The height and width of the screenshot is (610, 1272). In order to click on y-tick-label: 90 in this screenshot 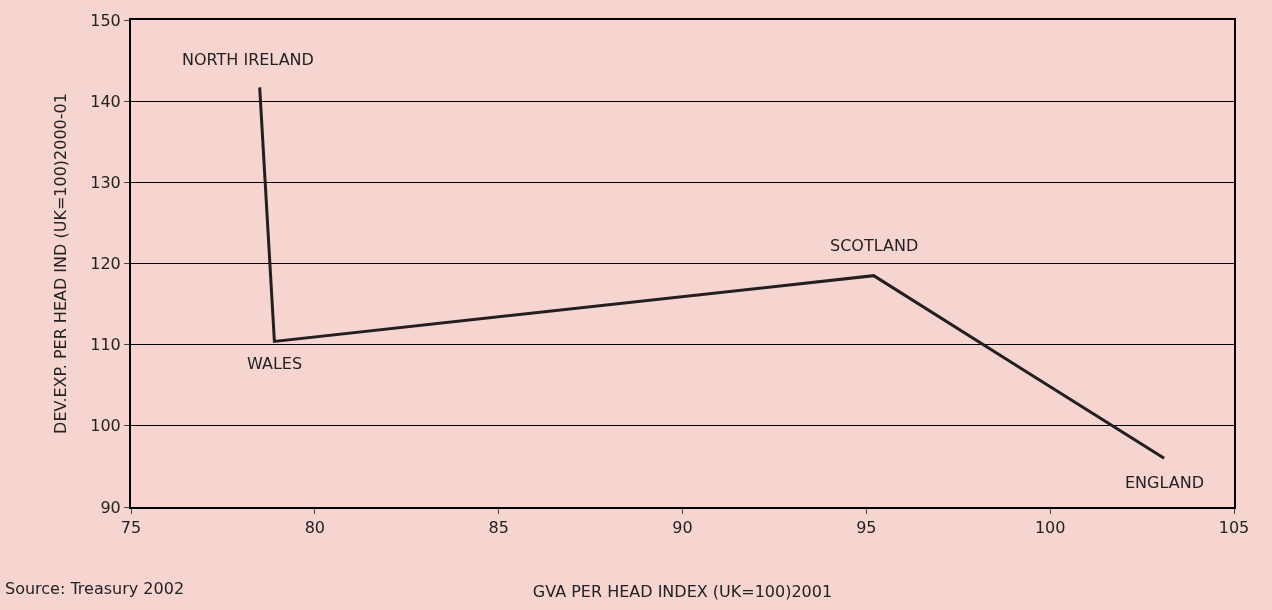, I will do `click(110, 507)`.